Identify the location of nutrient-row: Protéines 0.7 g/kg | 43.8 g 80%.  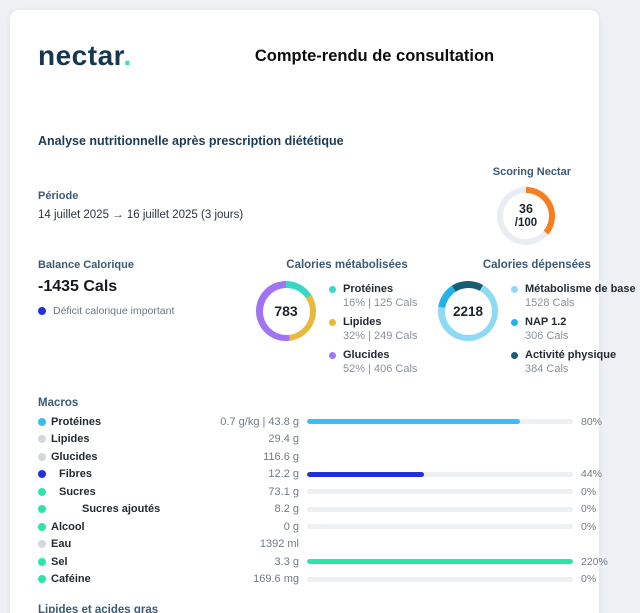
(320, 422).